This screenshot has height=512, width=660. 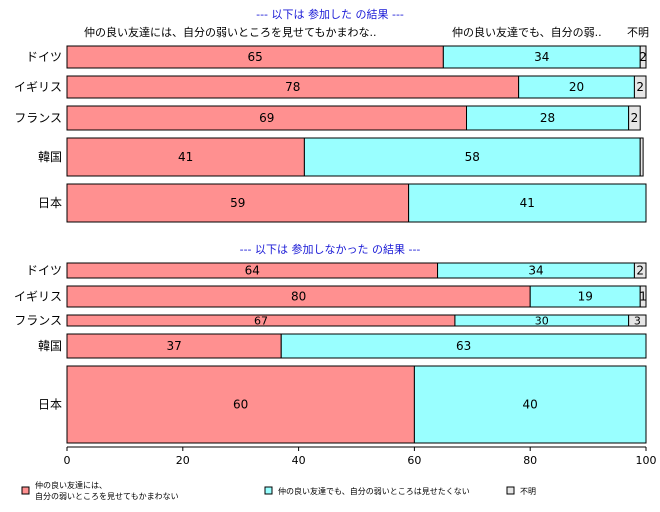 I want to click on data-label: 78, so click(x=292, y=87).